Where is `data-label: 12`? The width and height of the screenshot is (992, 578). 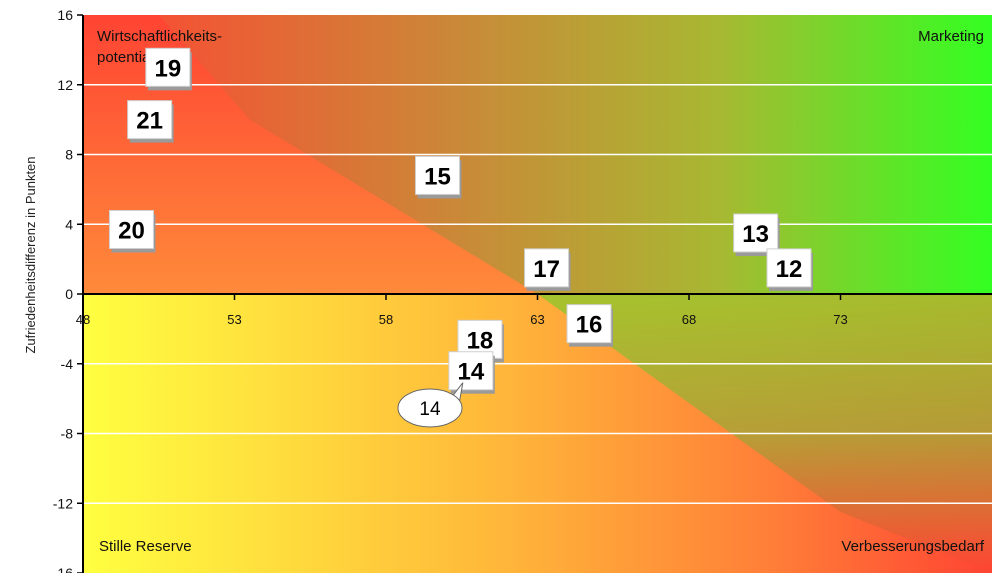
data-label: 12 is located at coordinates (789, 269).